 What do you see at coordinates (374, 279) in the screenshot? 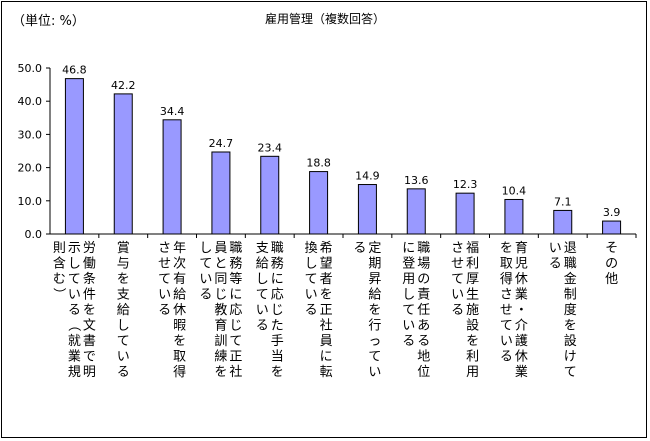
I see `svg-text: 昇` at bounding box center [374, 279].